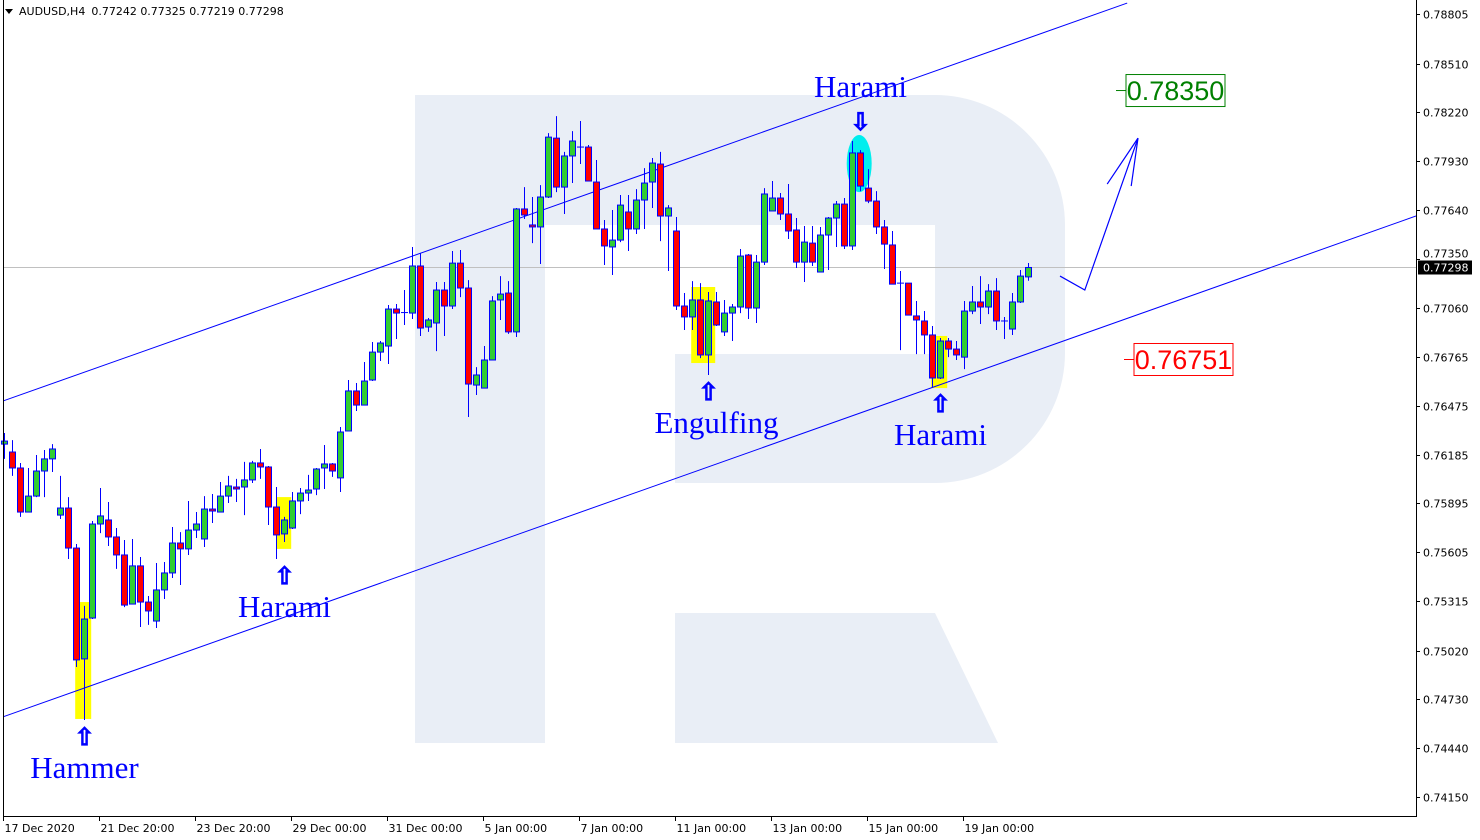 The image size is (1480, 840). Describe the element at coordinates (1446, 602) in the screenshot. I see `y-tick-label: 0.75315` at that location.